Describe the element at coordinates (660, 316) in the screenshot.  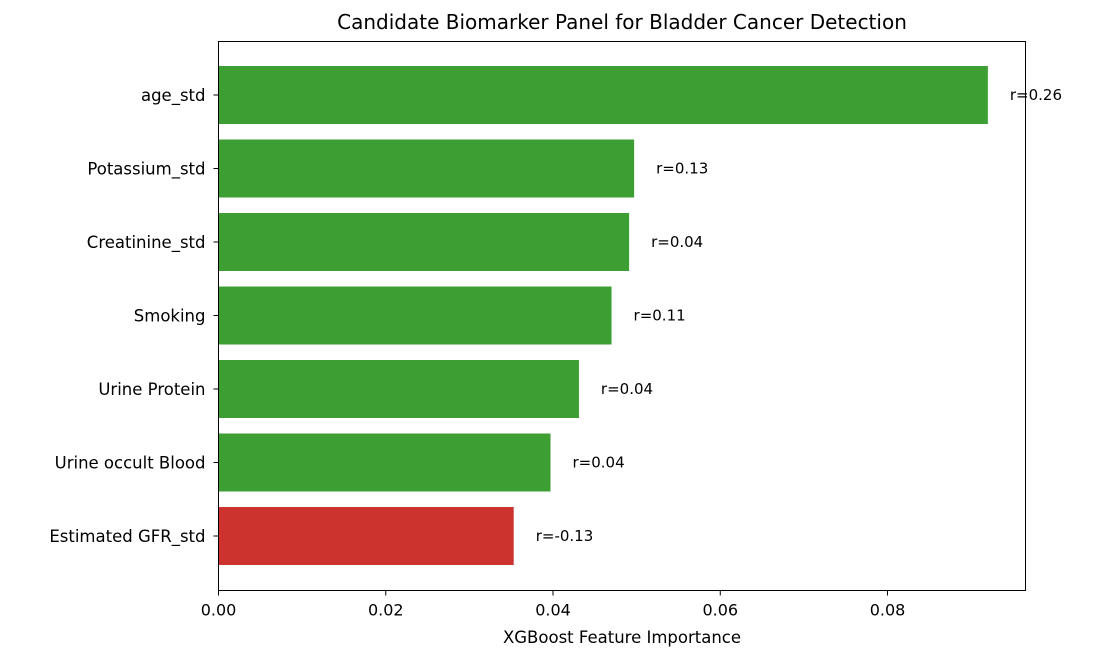
I see `data-label: r=0.11` at that location.